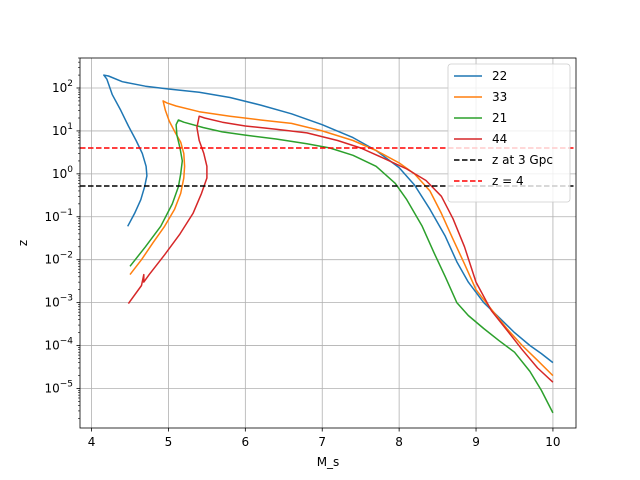 The height and width of the screenshot is (480, 640). Describe the element at coordinates (499, 97) in the screenshot. I see `legend-label: 33` at that location.